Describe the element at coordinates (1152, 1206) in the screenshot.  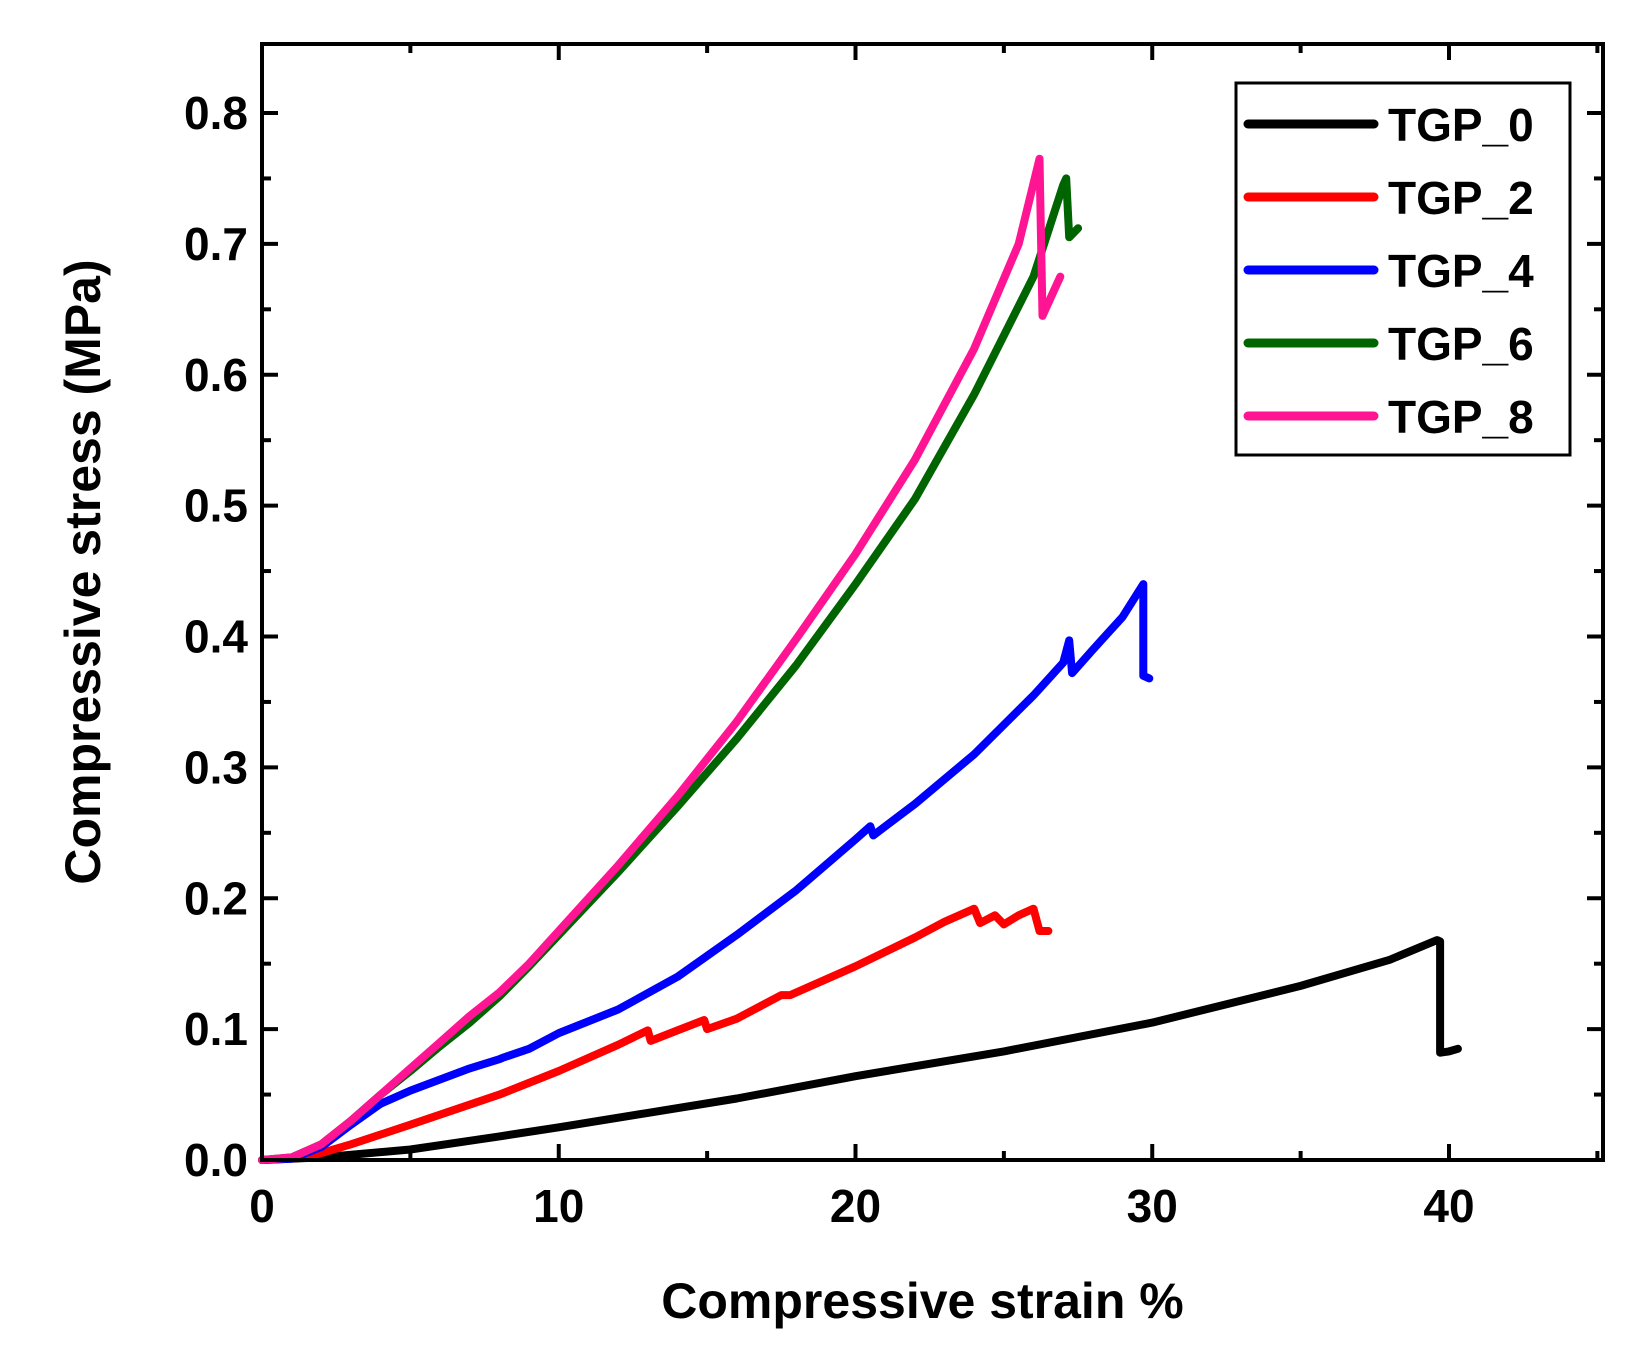
I see `x-tick-label: 30` at that location.